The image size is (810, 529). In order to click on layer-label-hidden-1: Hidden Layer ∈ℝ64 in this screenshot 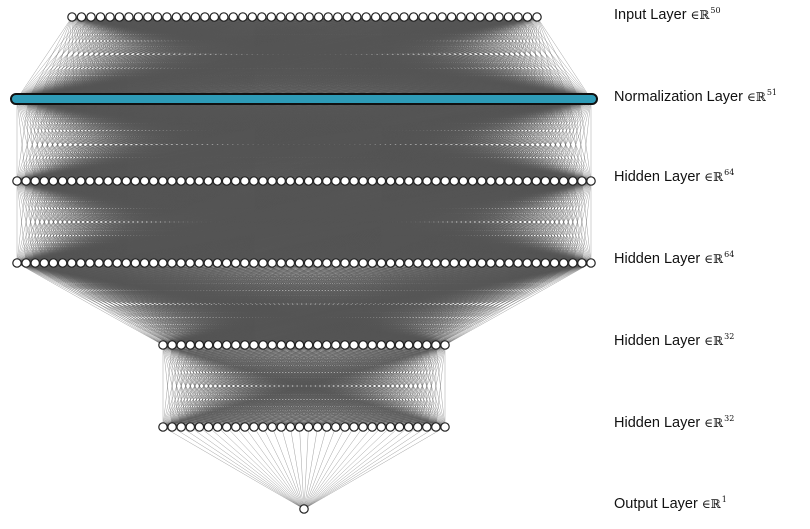, I will do `click(674, 176)`.